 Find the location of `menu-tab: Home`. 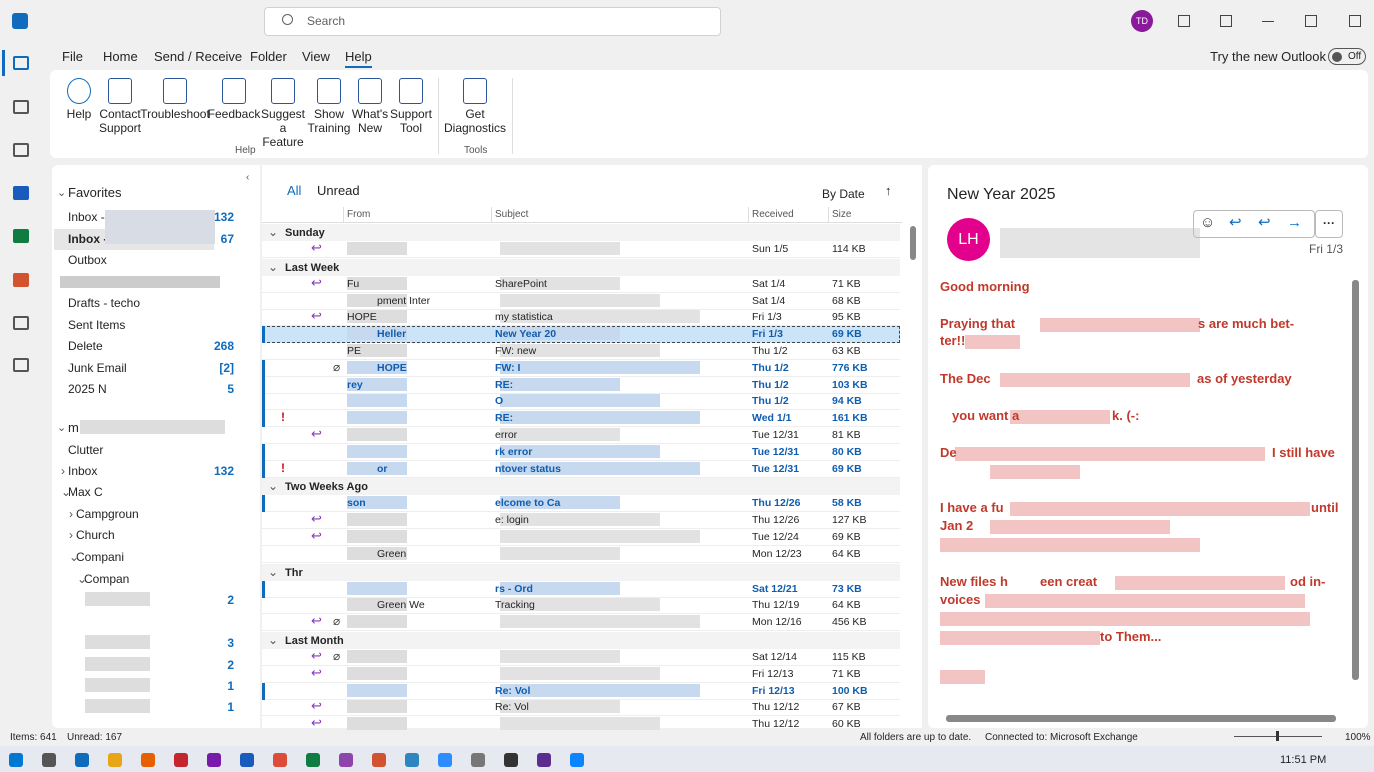

menu-tab: Home is located at coordinates (120, 56).